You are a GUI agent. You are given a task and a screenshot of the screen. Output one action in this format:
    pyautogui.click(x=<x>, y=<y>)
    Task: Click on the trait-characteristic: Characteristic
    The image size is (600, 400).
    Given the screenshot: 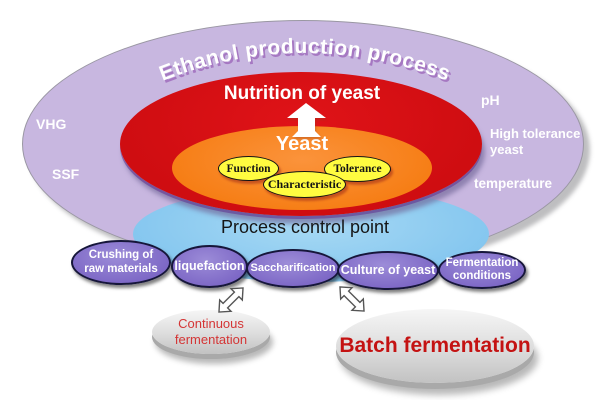 What is the action you would take?
    pyautogui.click(x=304, y=184)
    